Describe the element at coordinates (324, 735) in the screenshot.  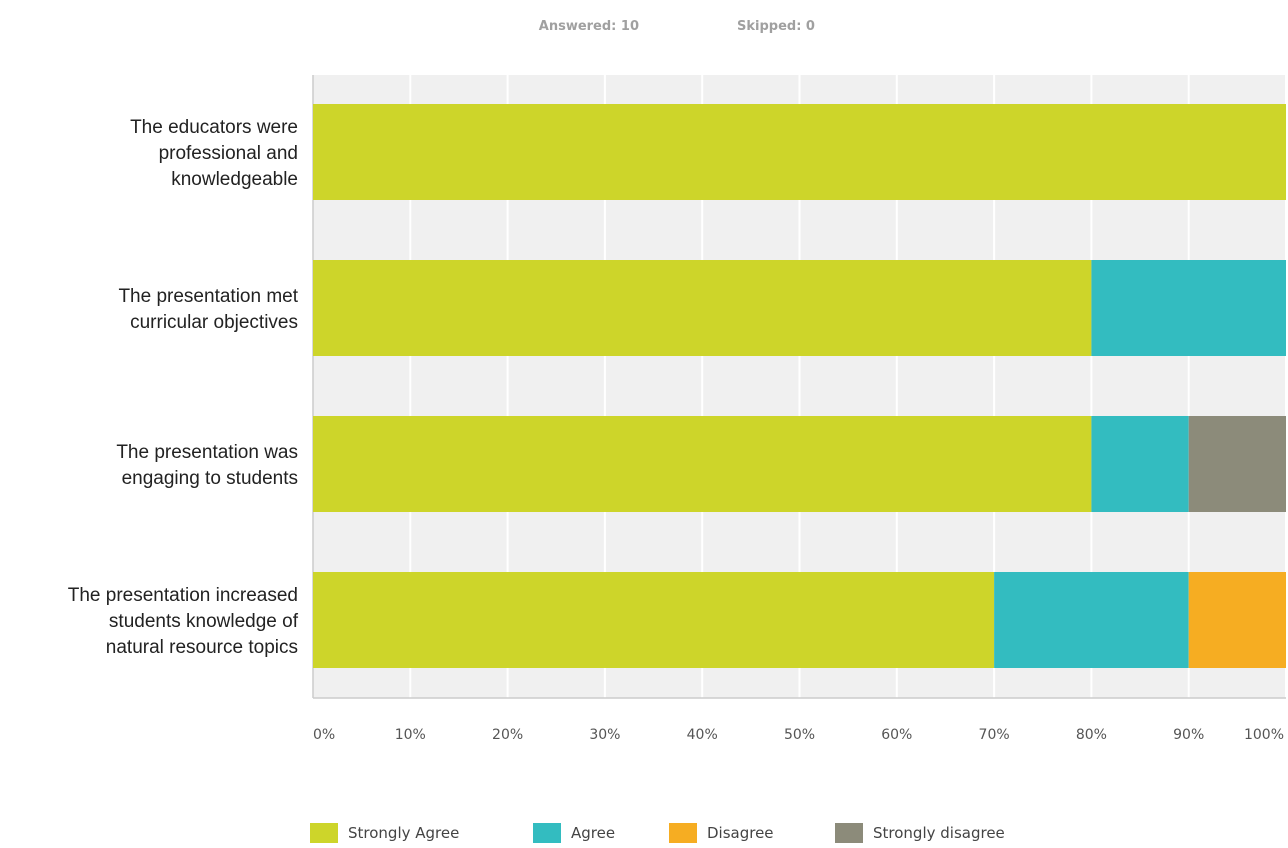
I see `x-tick-label: 0%` at that location.